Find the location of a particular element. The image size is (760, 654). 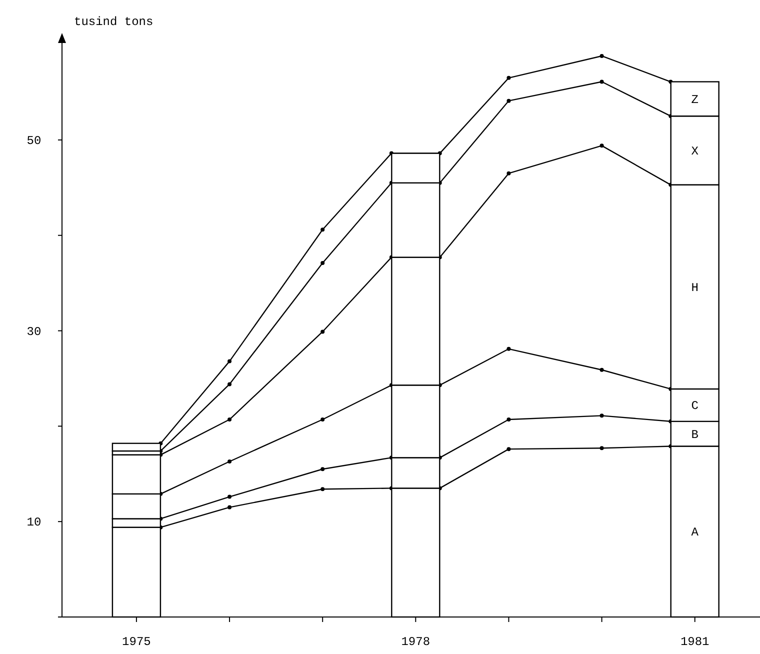

y-tick-label: 10 is located at coordinates (34, 523).